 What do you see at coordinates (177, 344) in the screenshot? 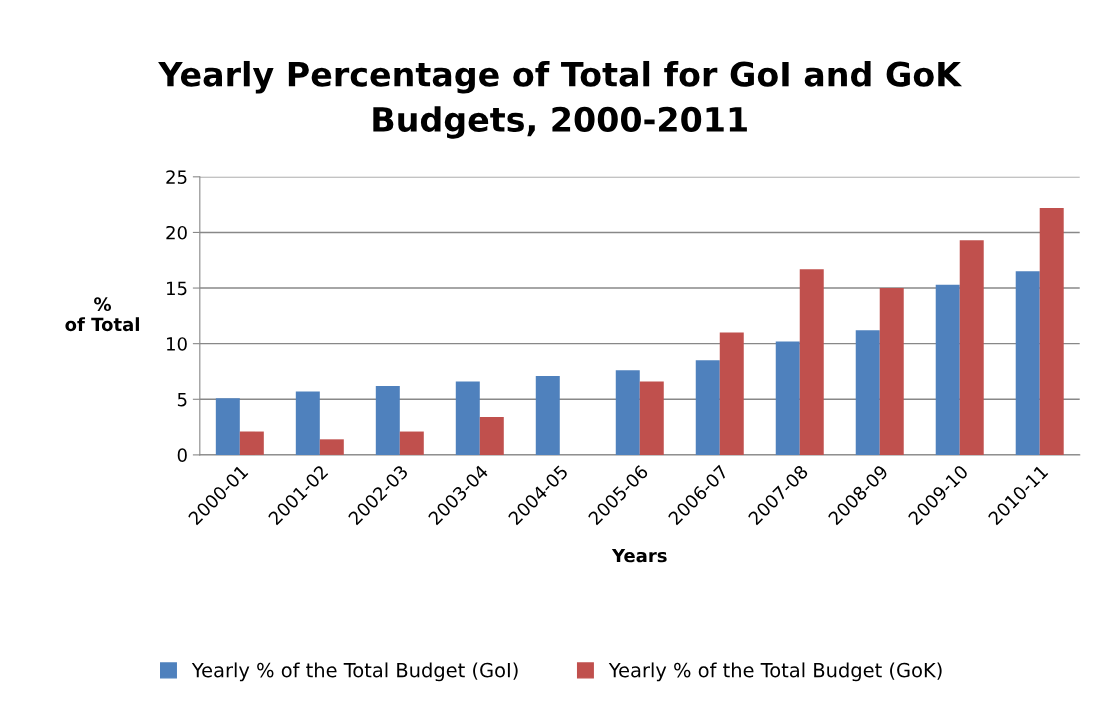
I see `y-tick-label: 10` at bounding box center [177, 344].